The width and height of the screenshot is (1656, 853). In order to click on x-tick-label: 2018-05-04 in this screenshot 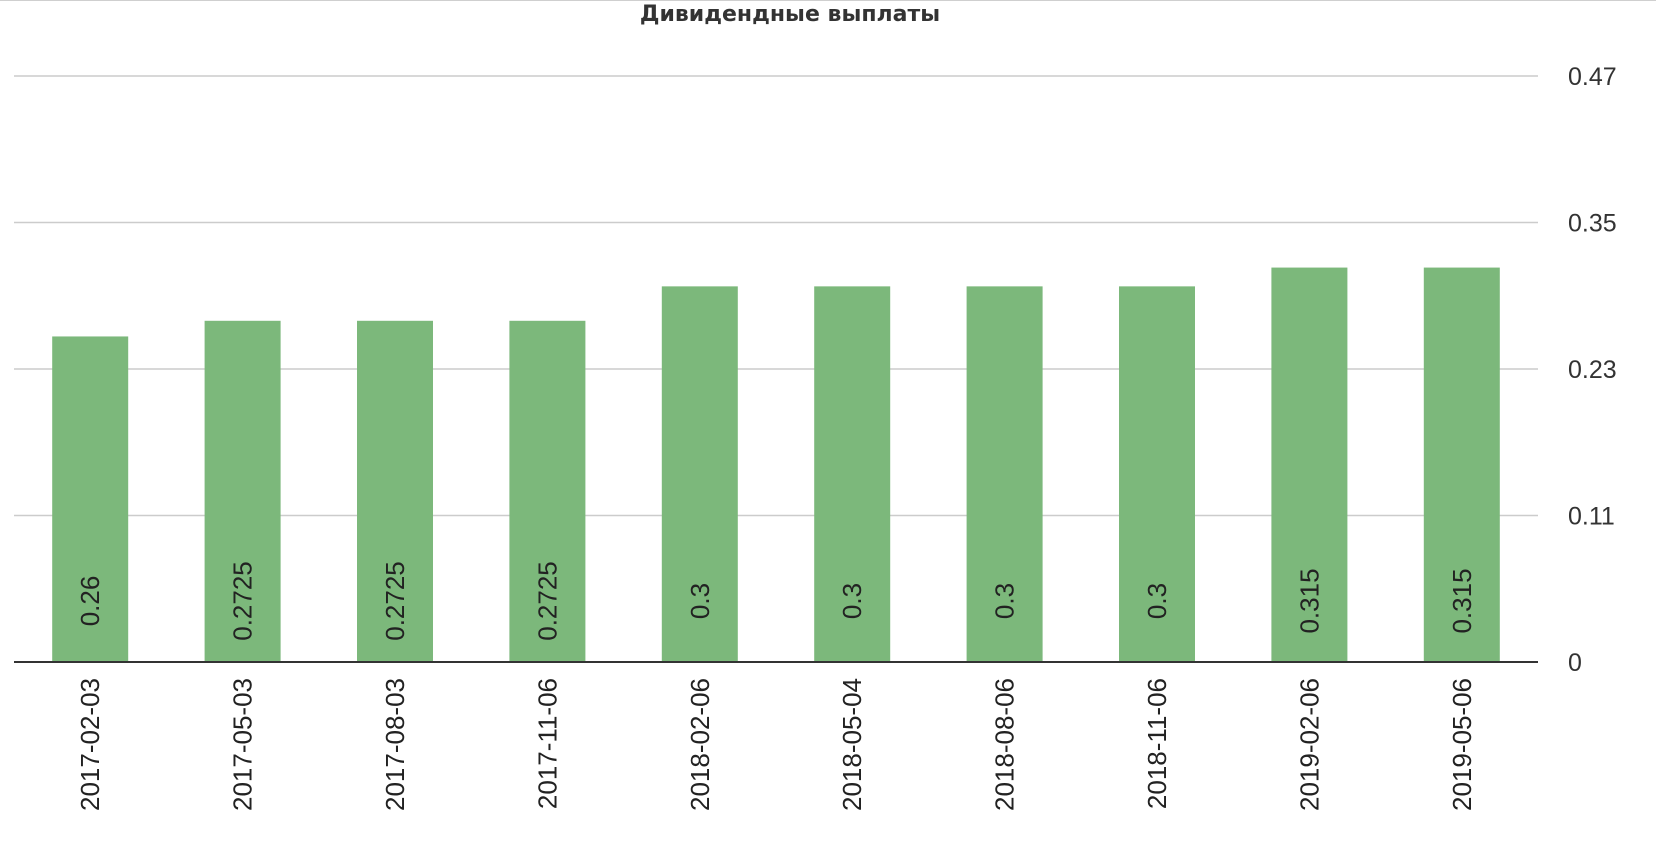, I will do `click(852, 744)`.